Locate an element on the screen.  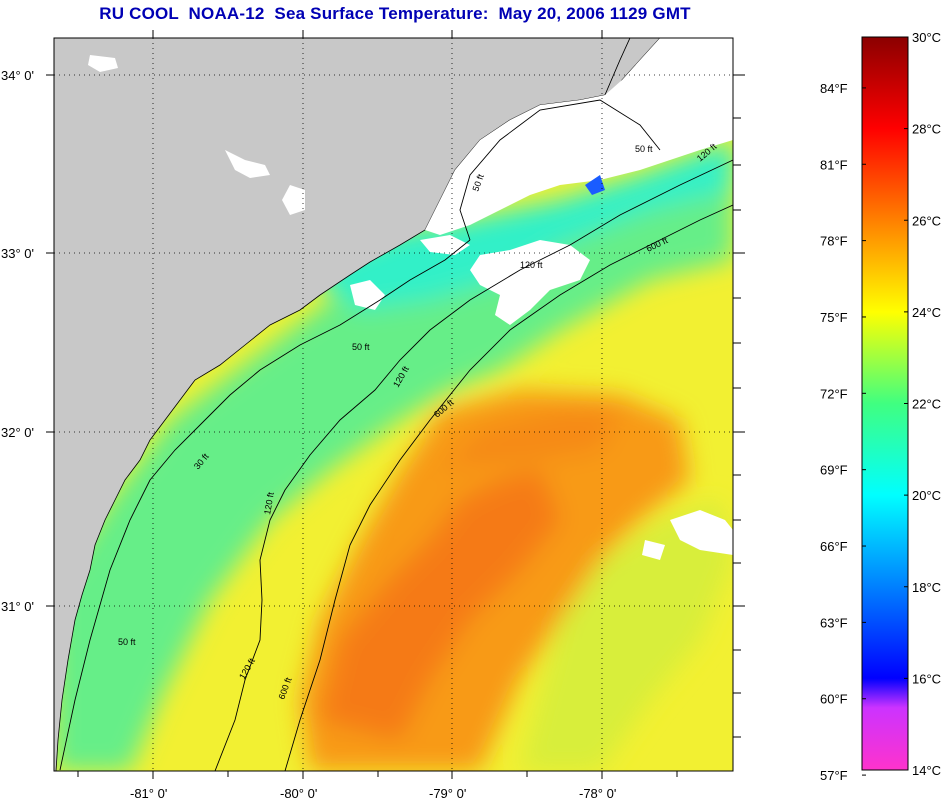
fahrenheit-label: 78°F is located at coordinates (834, 241).